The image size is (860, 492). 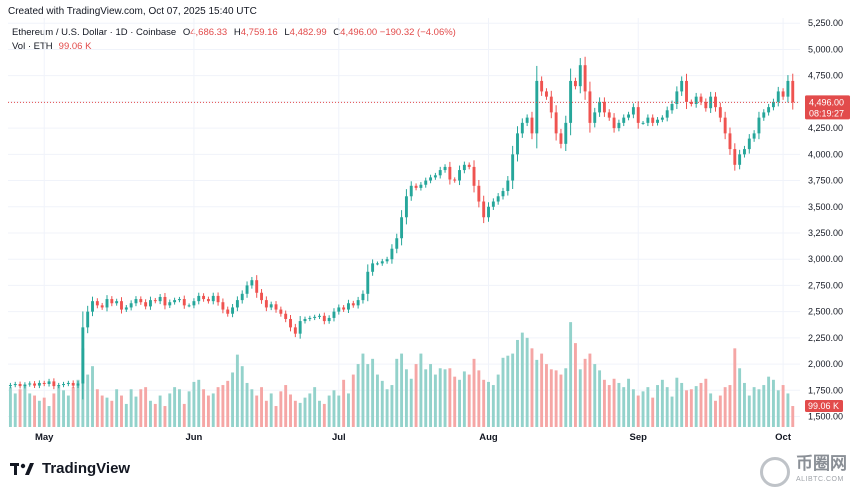 I want to click on x-tick-label: Sep, so click(x=639, y=437).